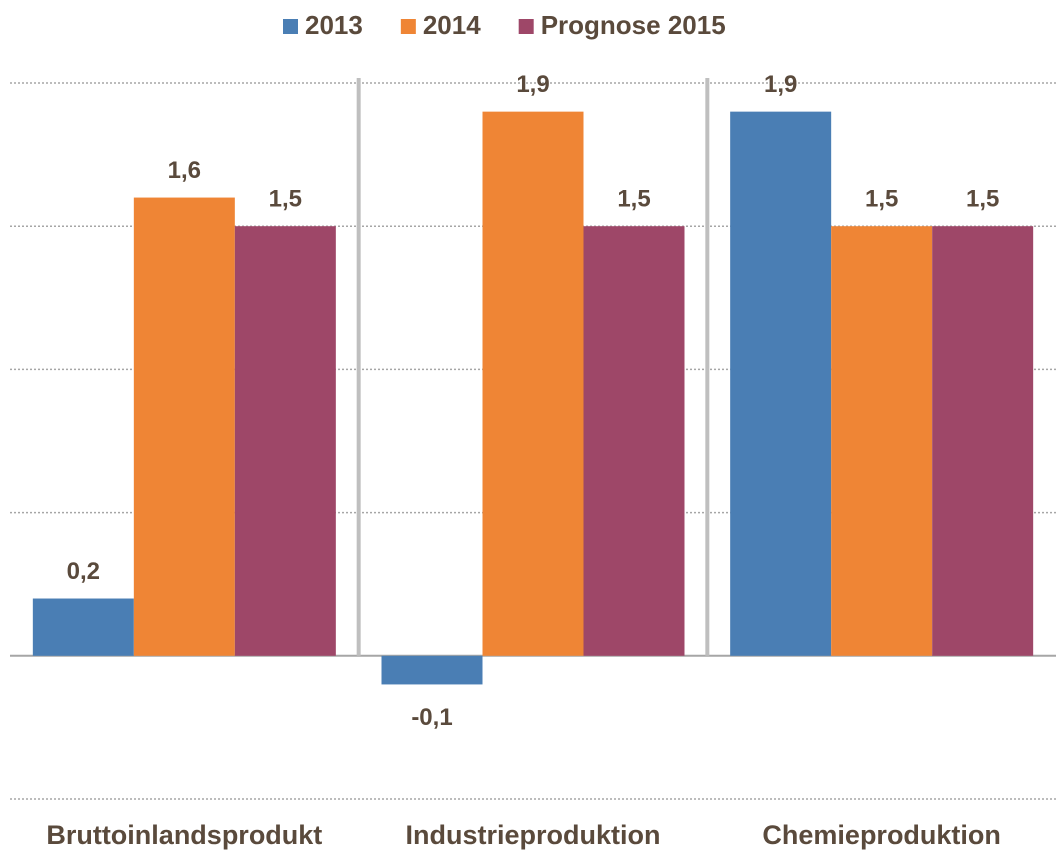  Describe the element at coordinates (533, 835) in the screenshot. I see `x-tick-label: Industrieproduktion` at that location.